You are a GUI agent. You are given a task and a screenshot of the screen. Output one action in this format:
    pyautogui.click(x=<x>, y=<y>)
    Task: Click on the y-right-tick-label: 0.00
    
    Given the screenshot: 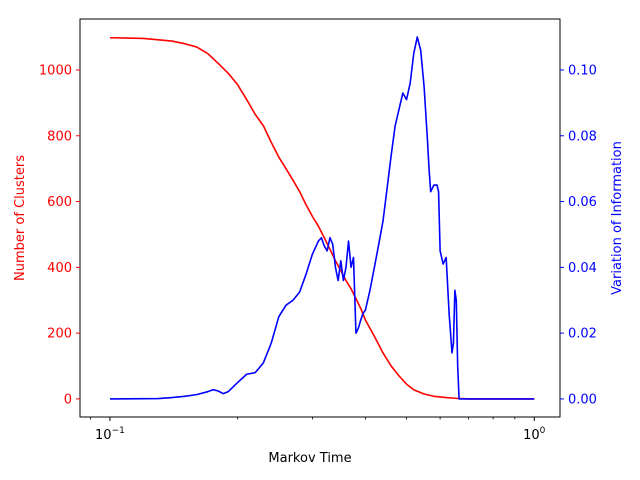 What is the action you would take?
    pyautogui.click(x=582, y=399)
    